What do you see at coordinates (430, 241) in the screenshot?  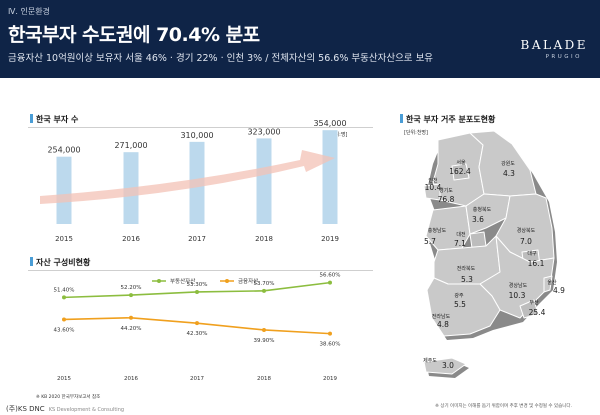 I see `region-value-label: 5.7` at bounding box center [430, 241].